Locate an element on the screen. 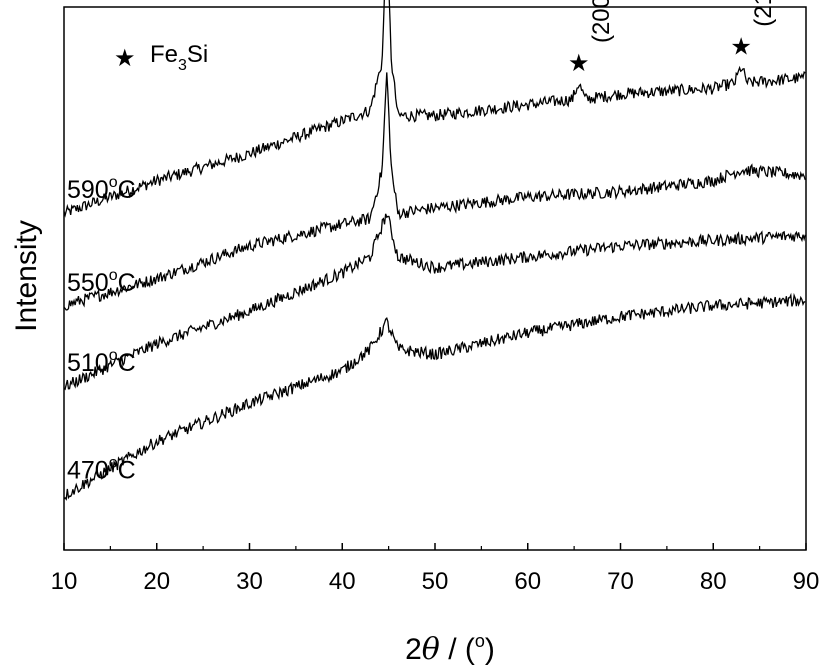 The height and width of the screenshot is (669, 827). curve-label-temp: 550 is located at coordinates (88, 283).